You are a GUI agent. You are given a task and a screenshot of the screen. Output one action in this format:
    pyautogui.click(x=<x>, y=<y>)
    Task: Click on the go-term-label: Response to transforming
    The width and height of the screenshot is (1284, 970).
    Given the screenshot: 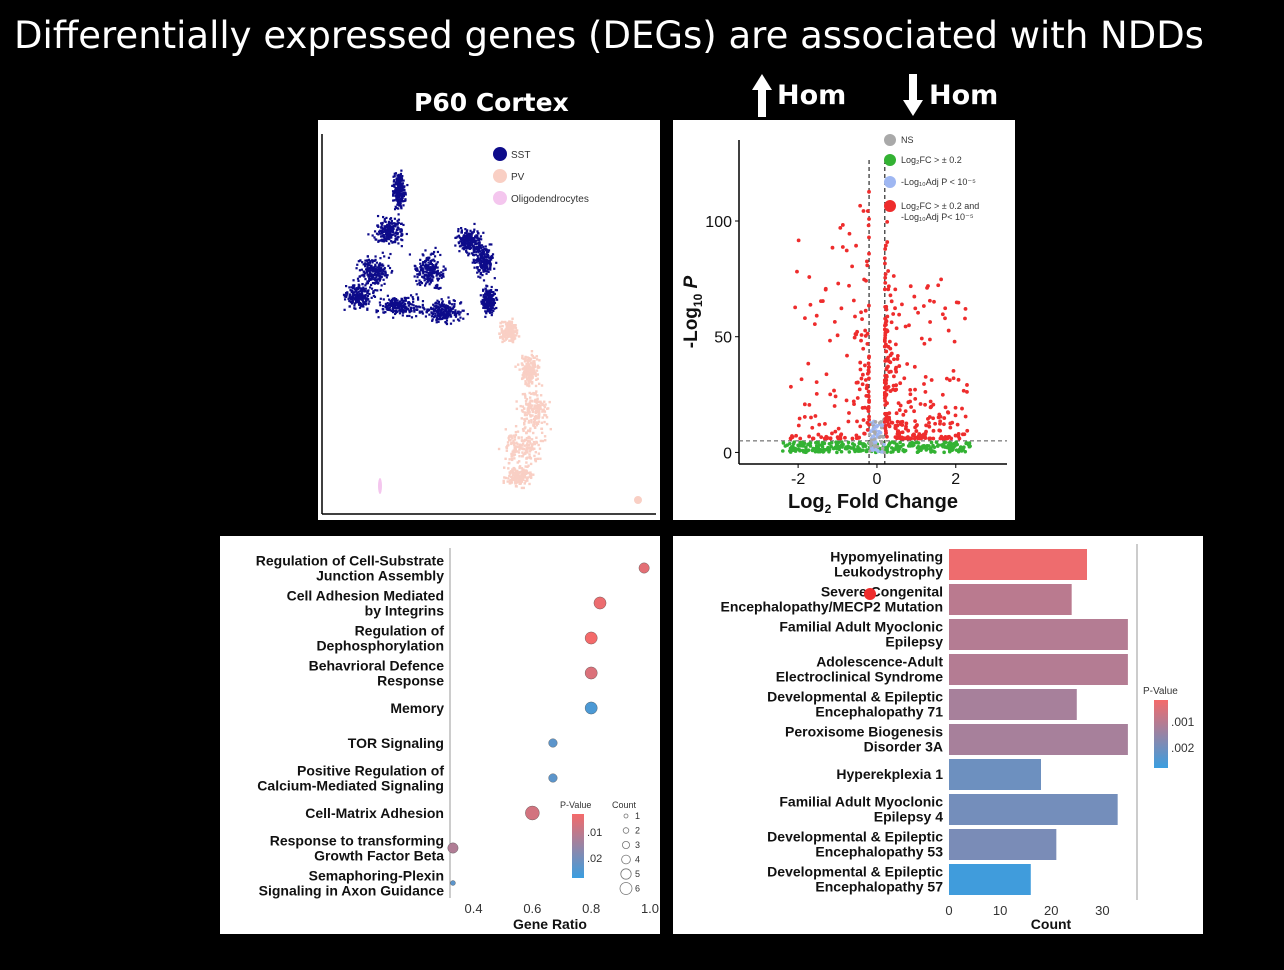 What is the action you would take?
    pyautogui.click(x=357, y=841)
    